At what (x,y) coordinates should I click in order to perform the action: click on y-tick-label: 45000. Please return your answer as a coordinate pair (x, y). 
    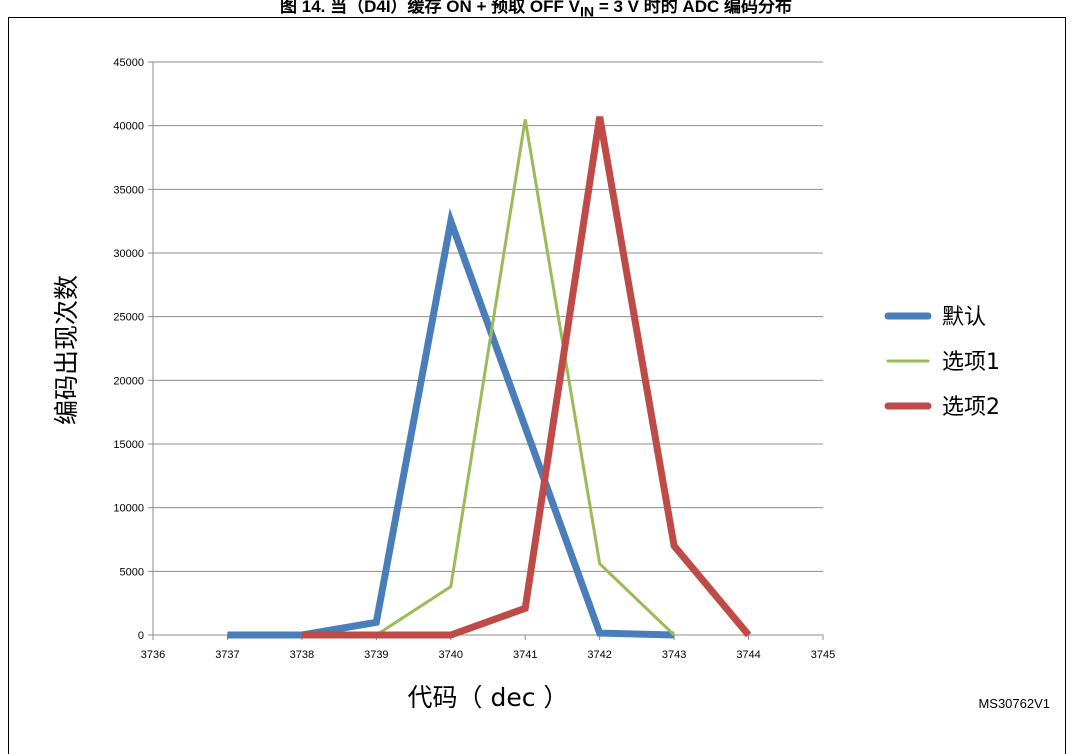
    Looking at the image, I should click on (128, 63).